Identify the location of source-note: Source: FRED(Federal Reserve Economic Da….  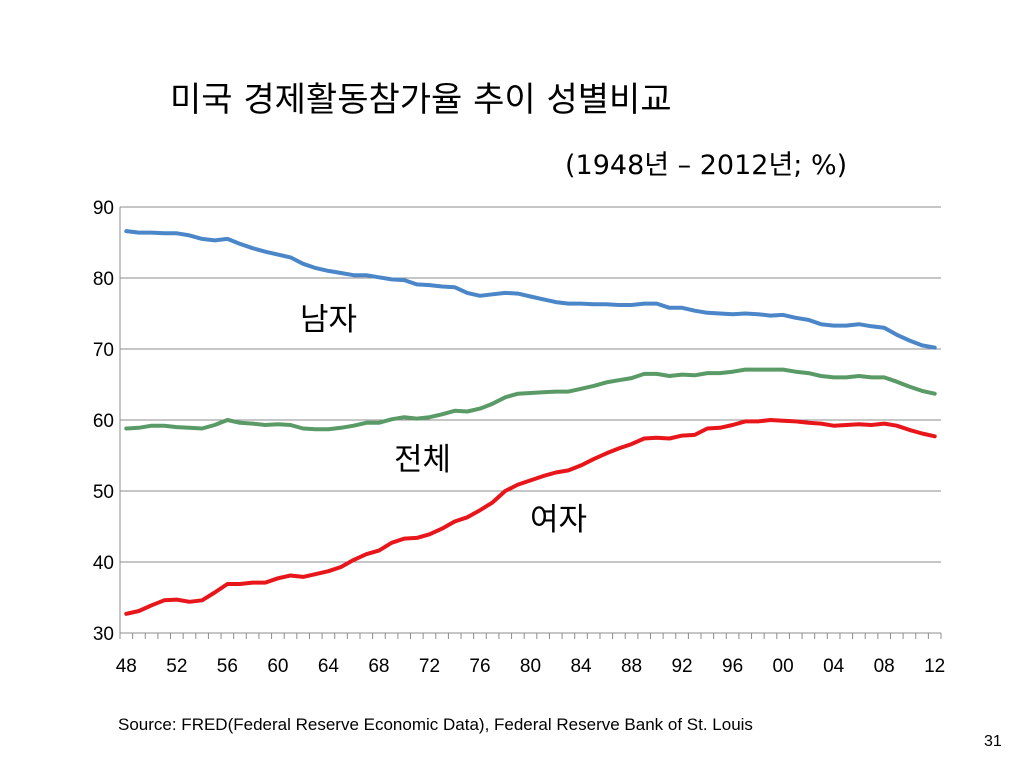
(435, 724).